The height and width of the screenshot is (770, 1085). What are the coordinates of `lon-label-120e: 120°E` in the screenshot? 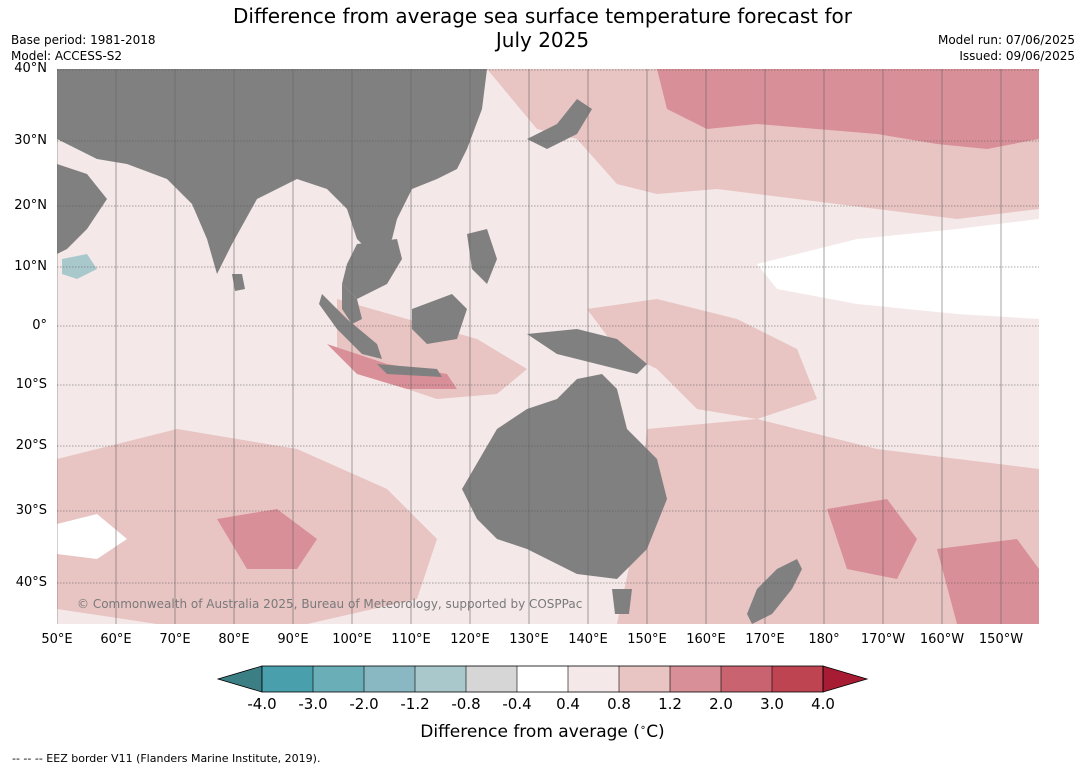 It's located at (470, 639).